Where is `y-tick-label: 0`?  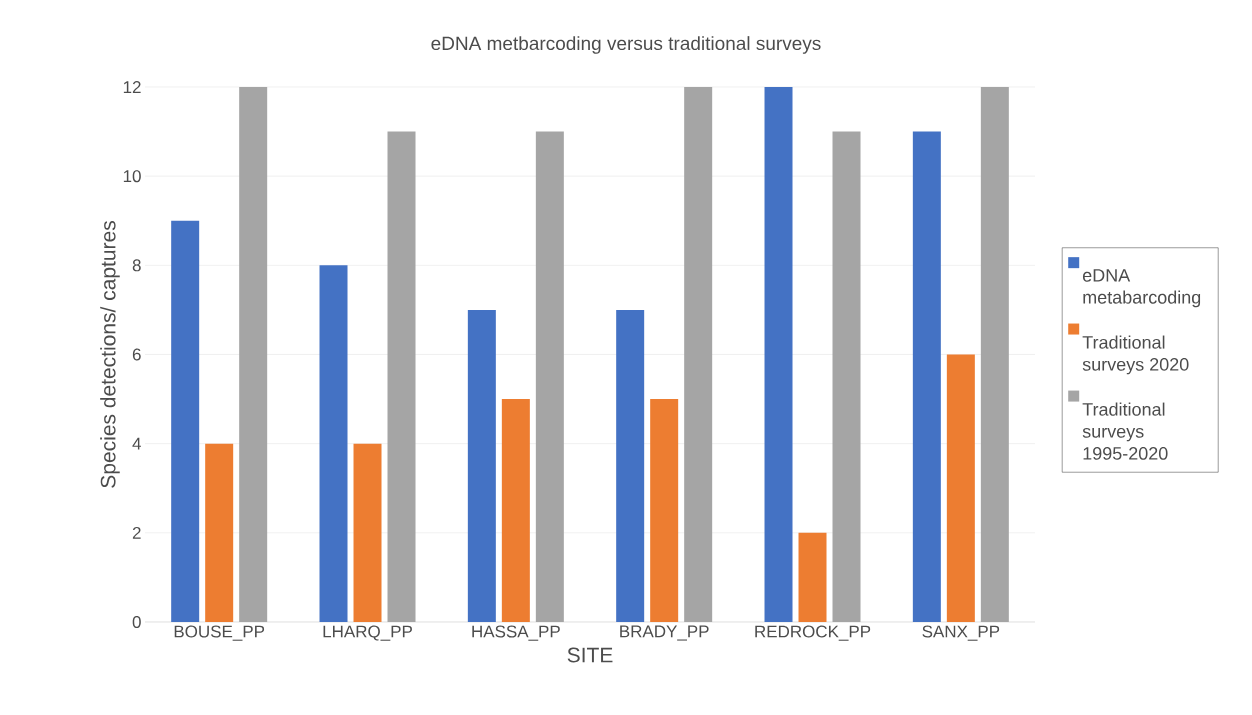 y-tick-label: 0 is located at coordinates (136, 622).